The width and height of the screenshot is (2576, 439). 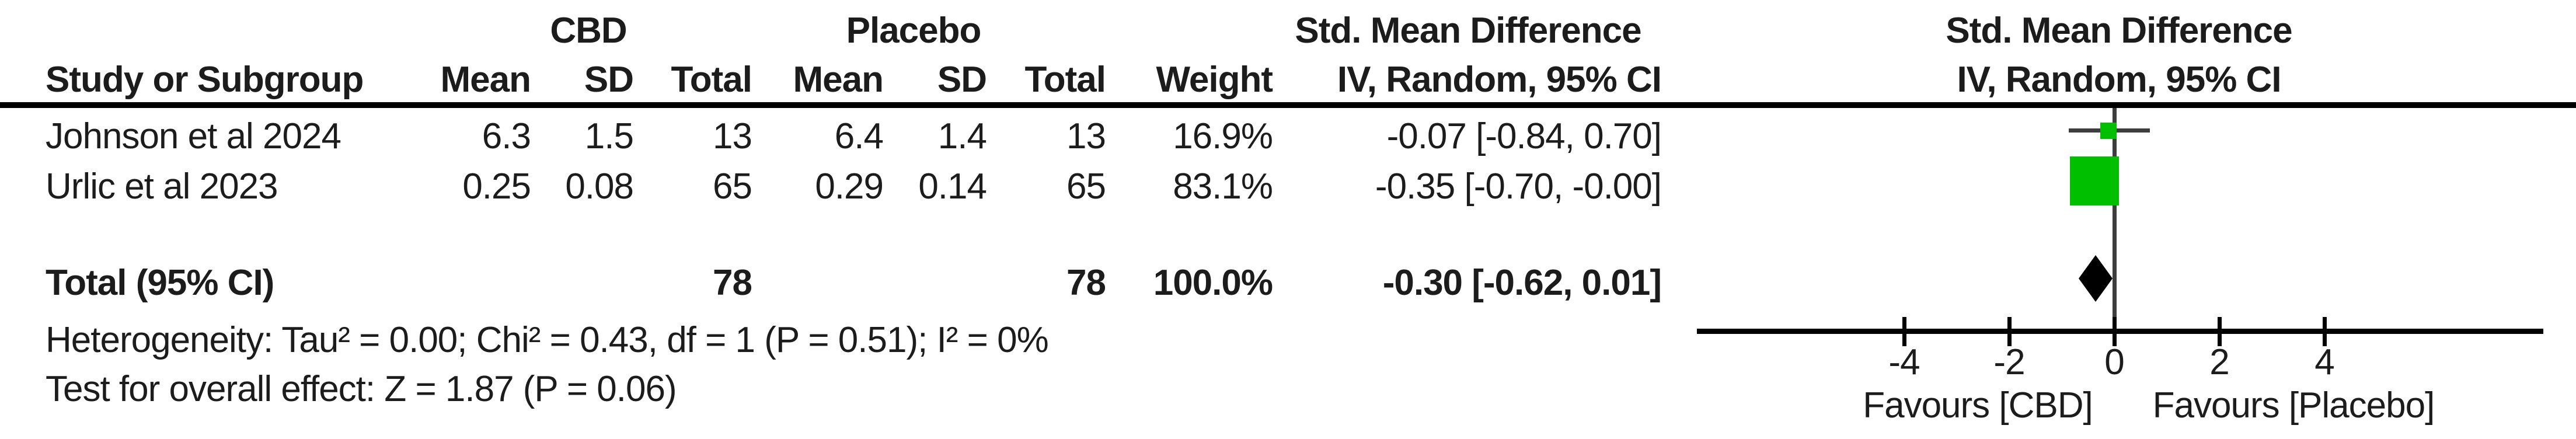 I want to click on group-header-smd: Std. Mean Difference, so click(x=1468, y=31).